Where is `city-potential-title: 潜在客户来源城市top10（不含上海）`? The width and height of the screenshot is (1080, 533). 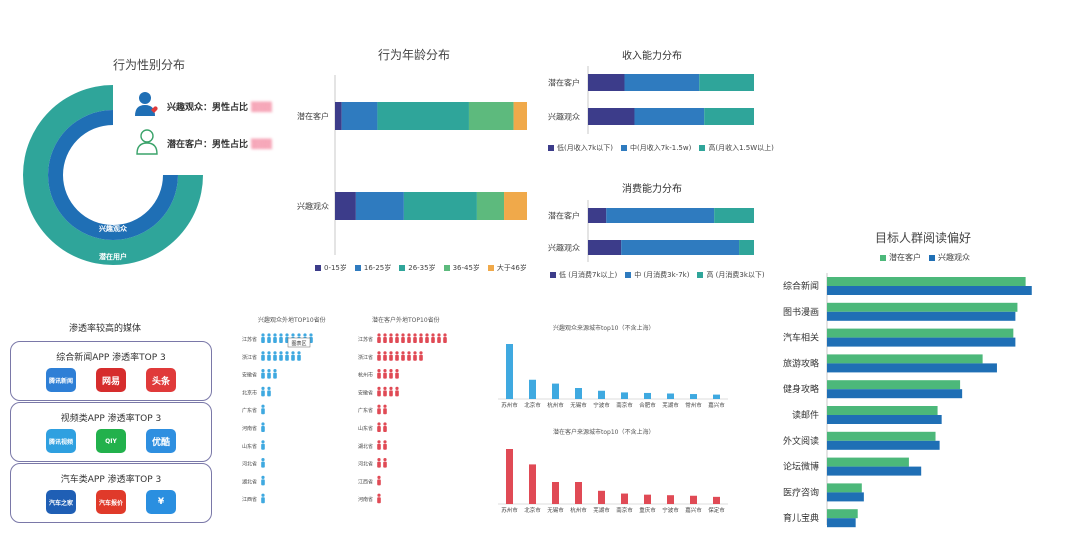 city-potential-title: 潜在客户来源城市top10（不含上海） is located at coordinates (604, 432).